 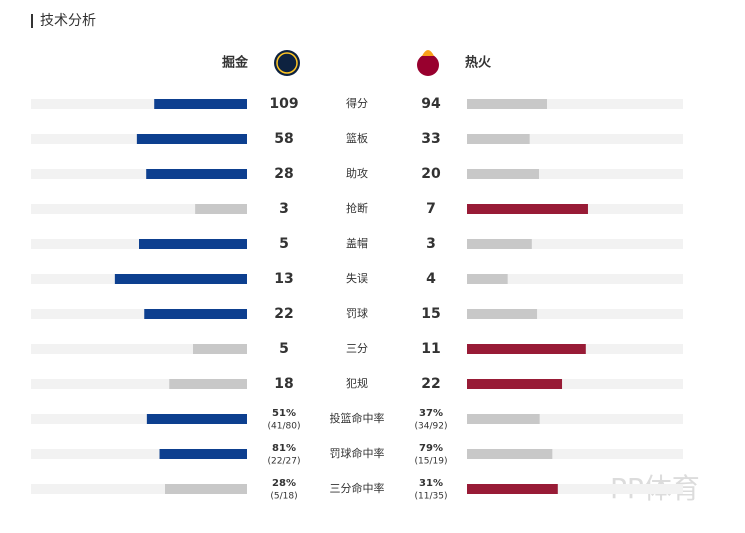 I want to click on legend-entry: 热火, so click(x=478, y=63).